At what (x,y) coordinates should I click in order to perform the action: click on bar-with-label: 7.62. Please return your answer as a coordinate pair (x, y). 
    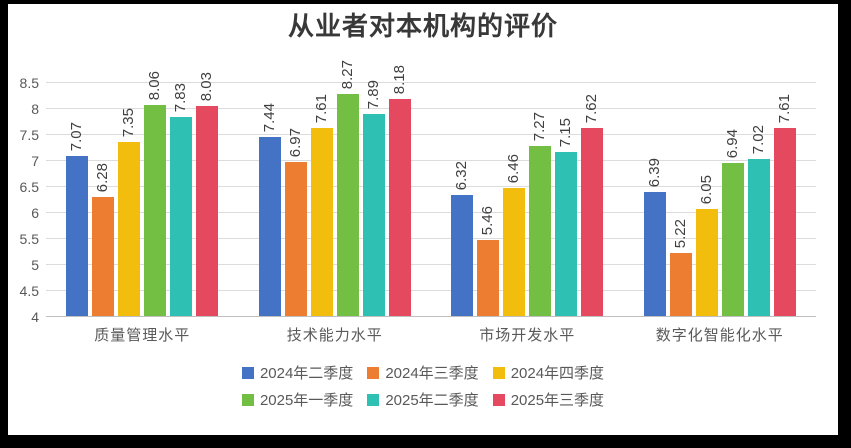
    Looking at the image, I should click on (592, 204).